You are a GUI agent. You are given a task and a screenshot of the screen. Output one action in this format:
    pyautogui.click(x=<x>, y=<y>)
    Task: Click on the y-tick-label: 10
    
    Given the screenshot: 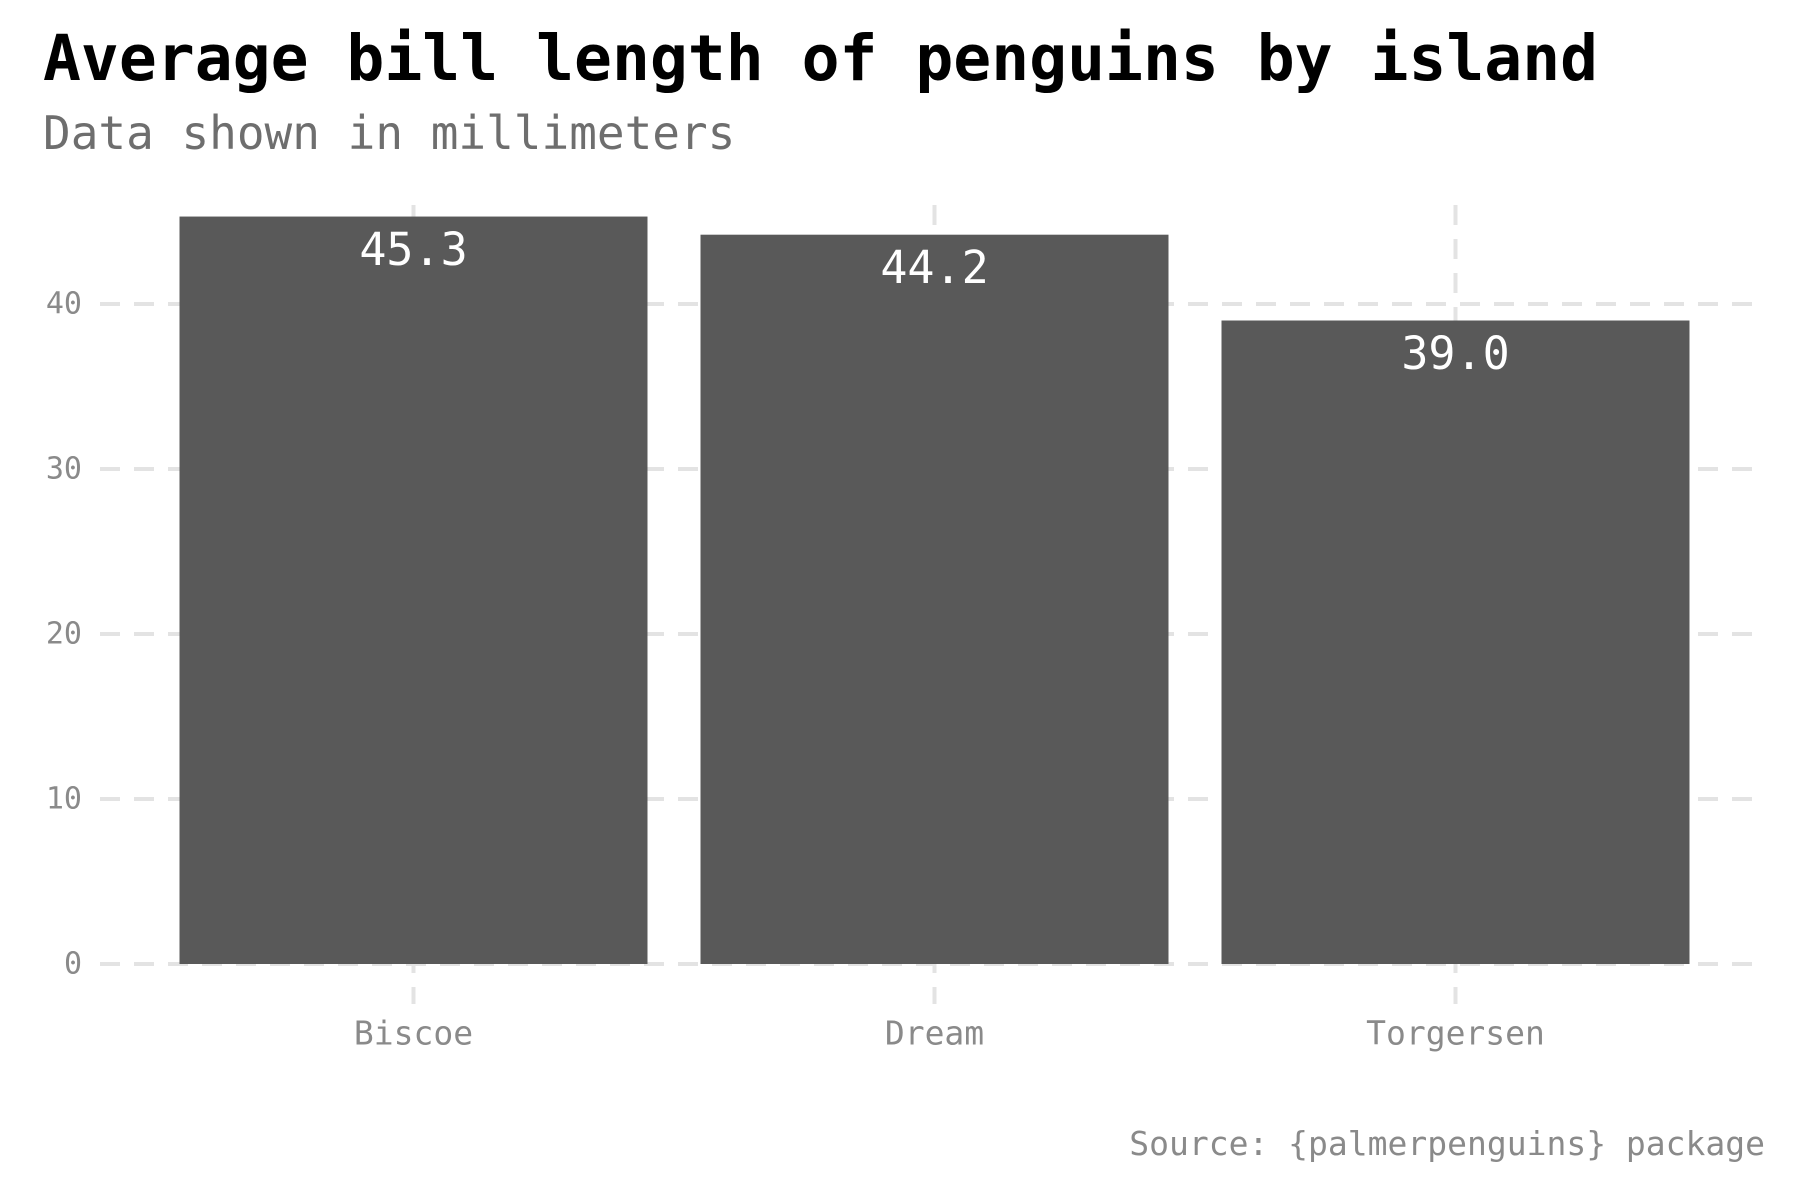 What is the action you would take?
    pyautogui.click(x=64, y=799)
    